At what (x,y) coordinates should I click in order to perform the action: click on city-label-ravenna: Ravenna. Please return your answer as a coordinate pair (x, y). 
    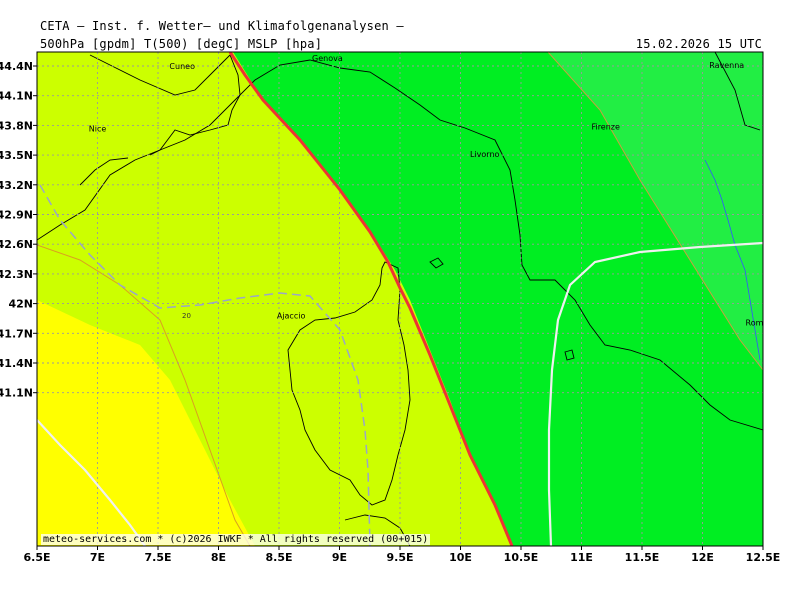
    Looking at the image, I should click on (726, 65).